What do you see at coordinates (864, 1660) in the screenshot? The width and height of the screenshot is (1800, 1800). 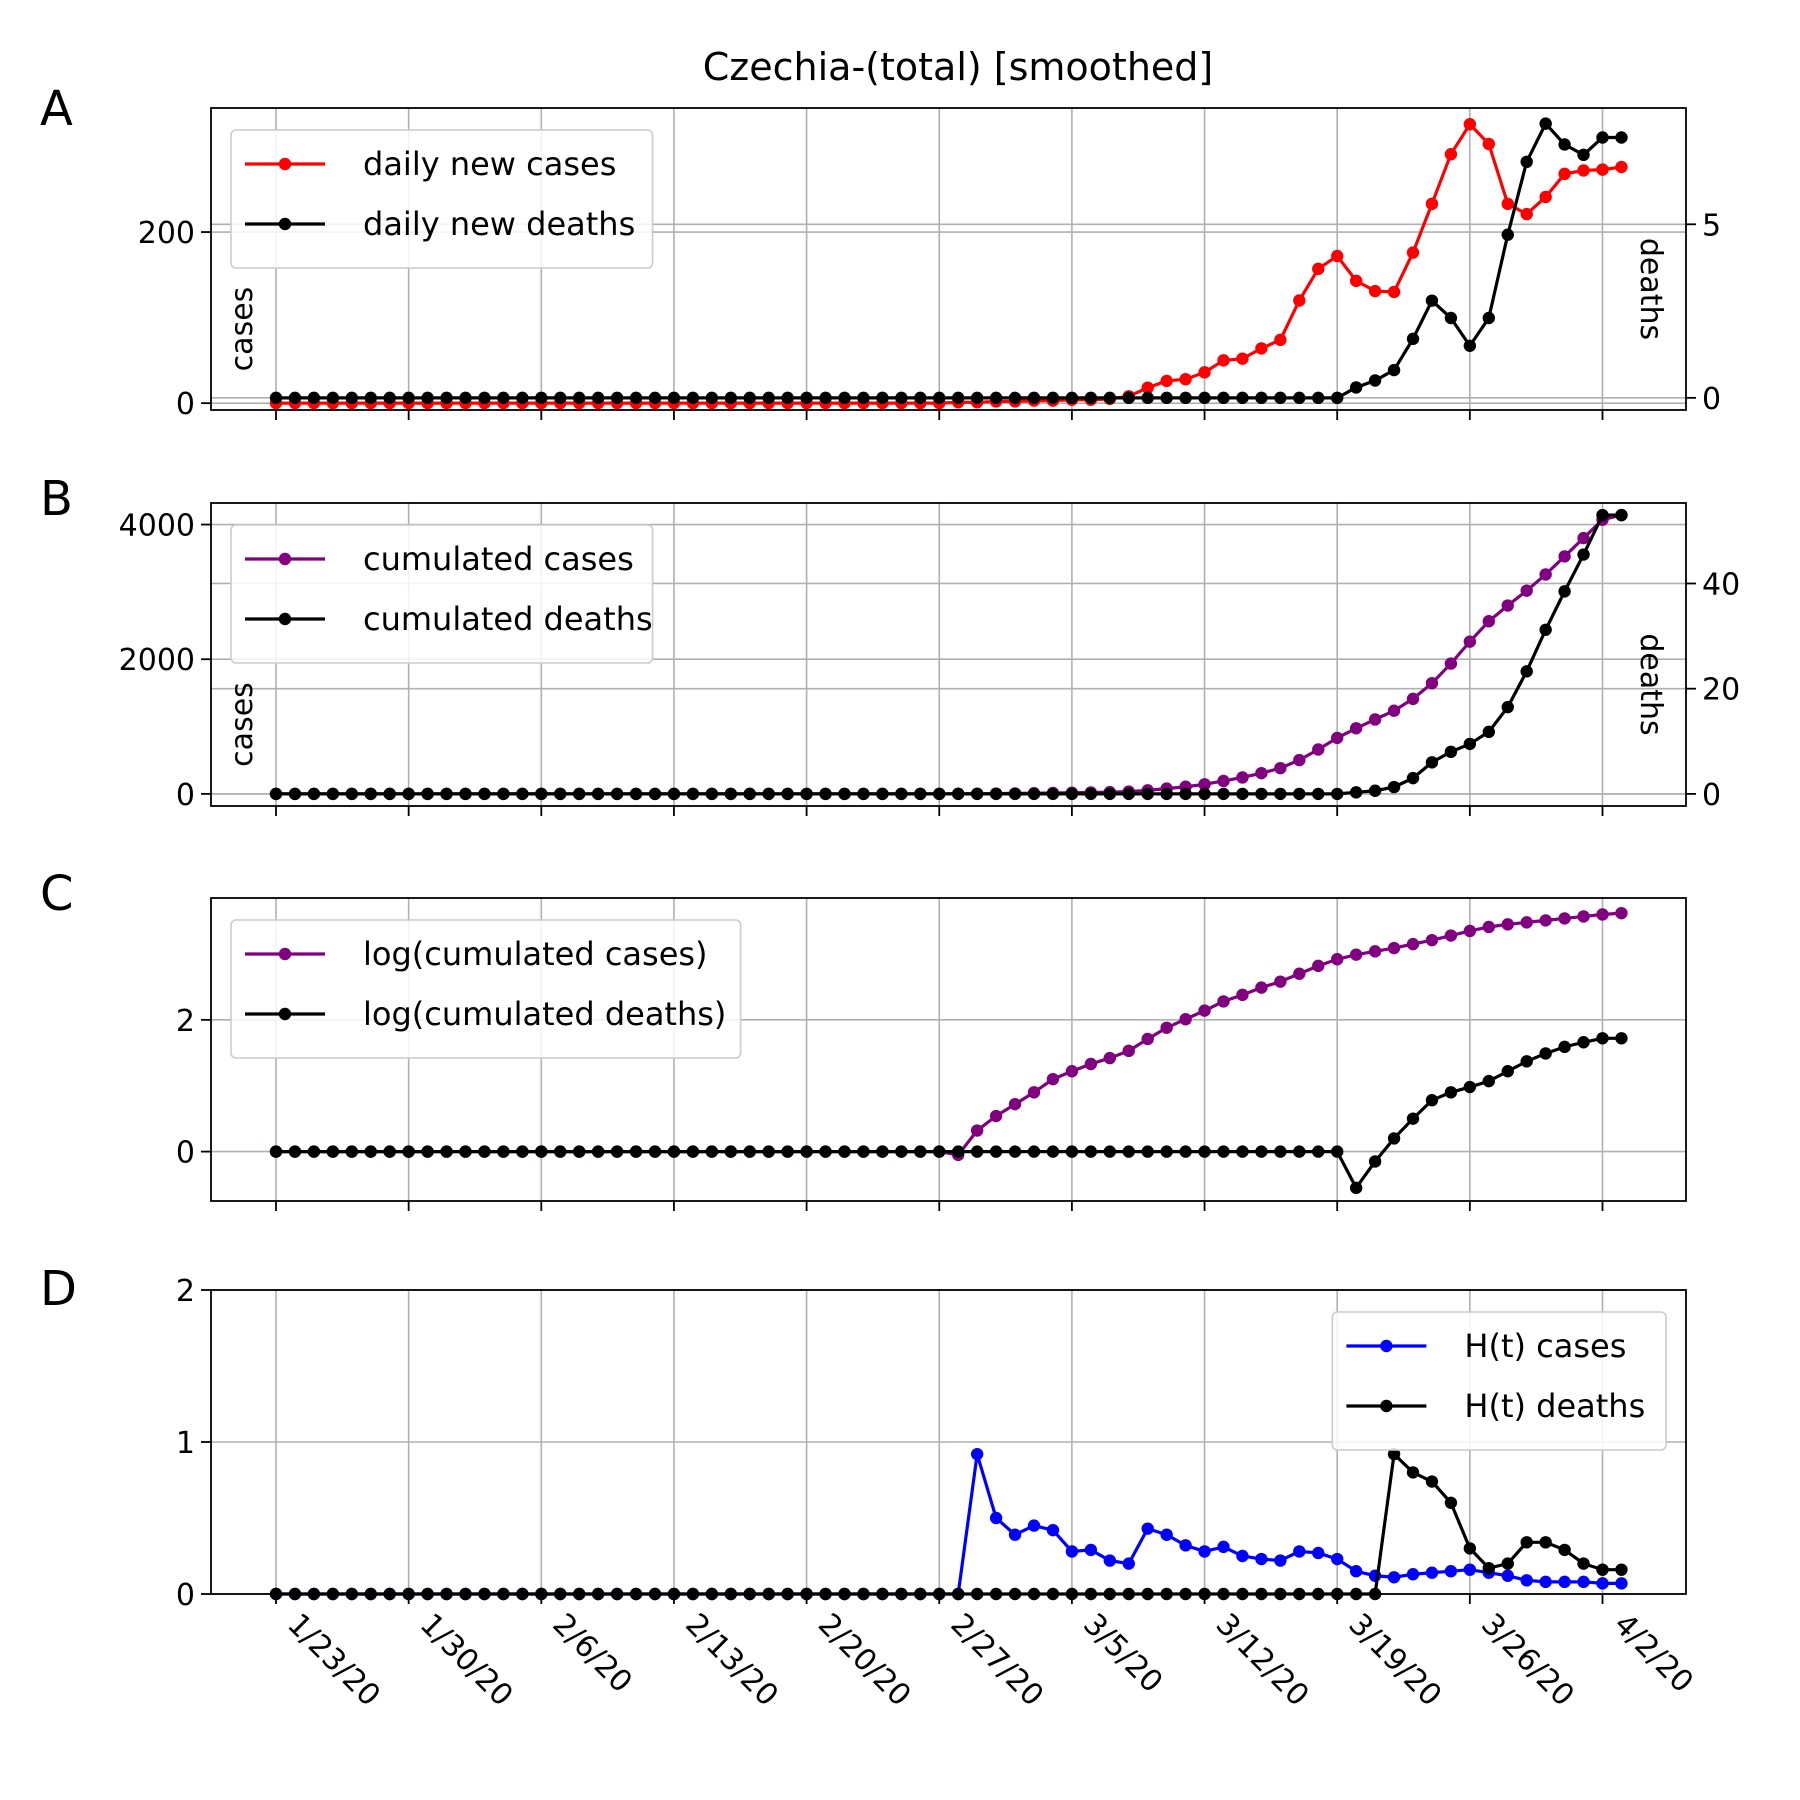 I see `x-tick-label: 2/20/20` at bounding box center [864, 1660].